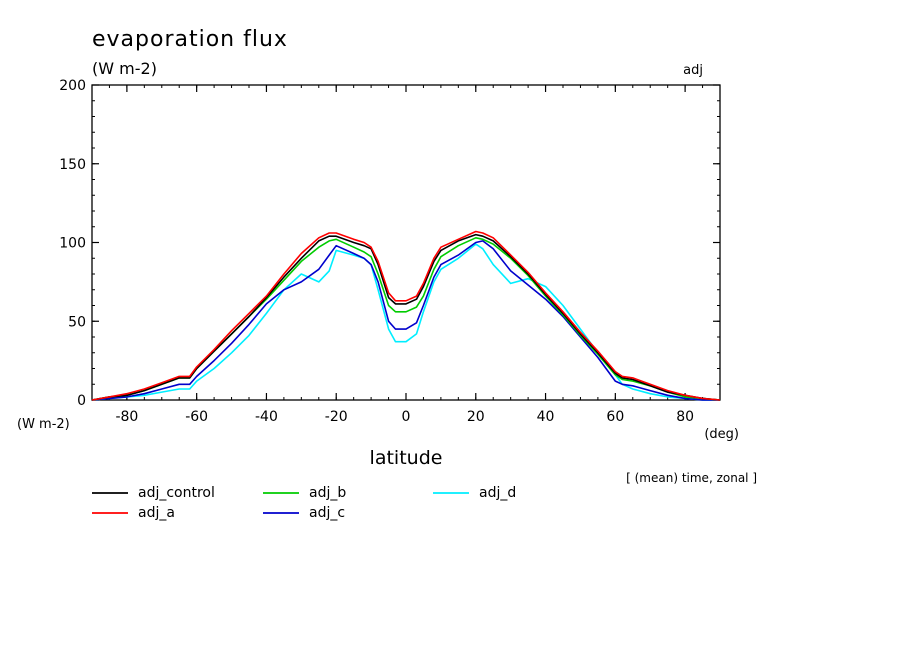  What do you see at coordinates (43, 424) in the screenshot?
I see `y-axis-units: (W m-2)` at bounding box center [43, 424].